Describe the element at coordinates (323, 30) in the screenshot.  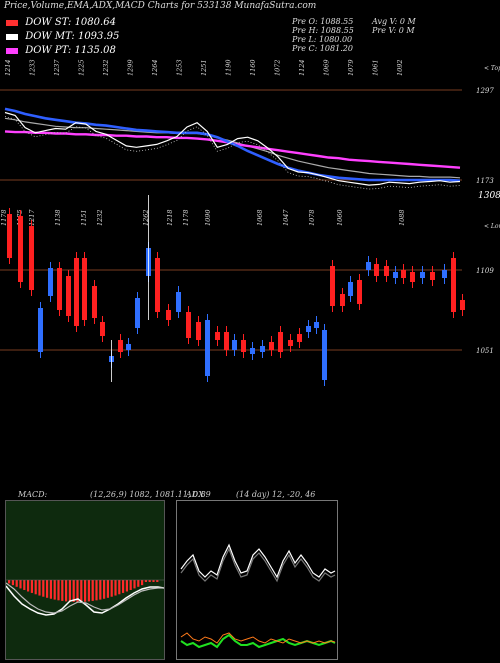
I see `info-high: Pre H: 1088.55` at that location.